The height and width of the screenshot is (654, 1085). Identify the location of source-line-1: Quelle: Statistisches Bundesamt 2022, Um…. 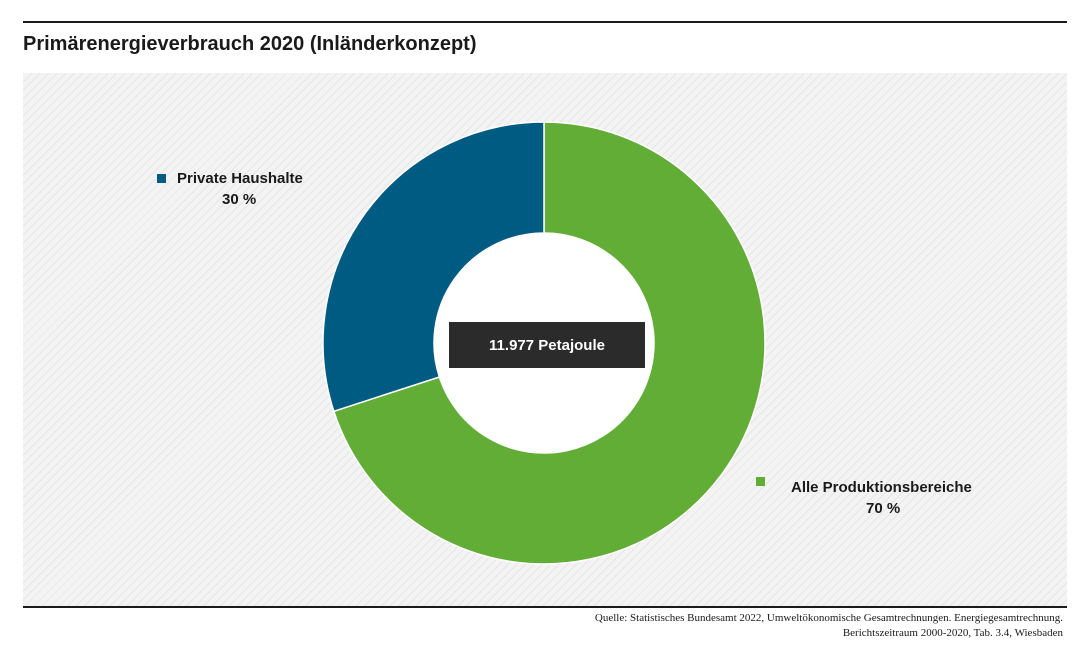
(828, 618).